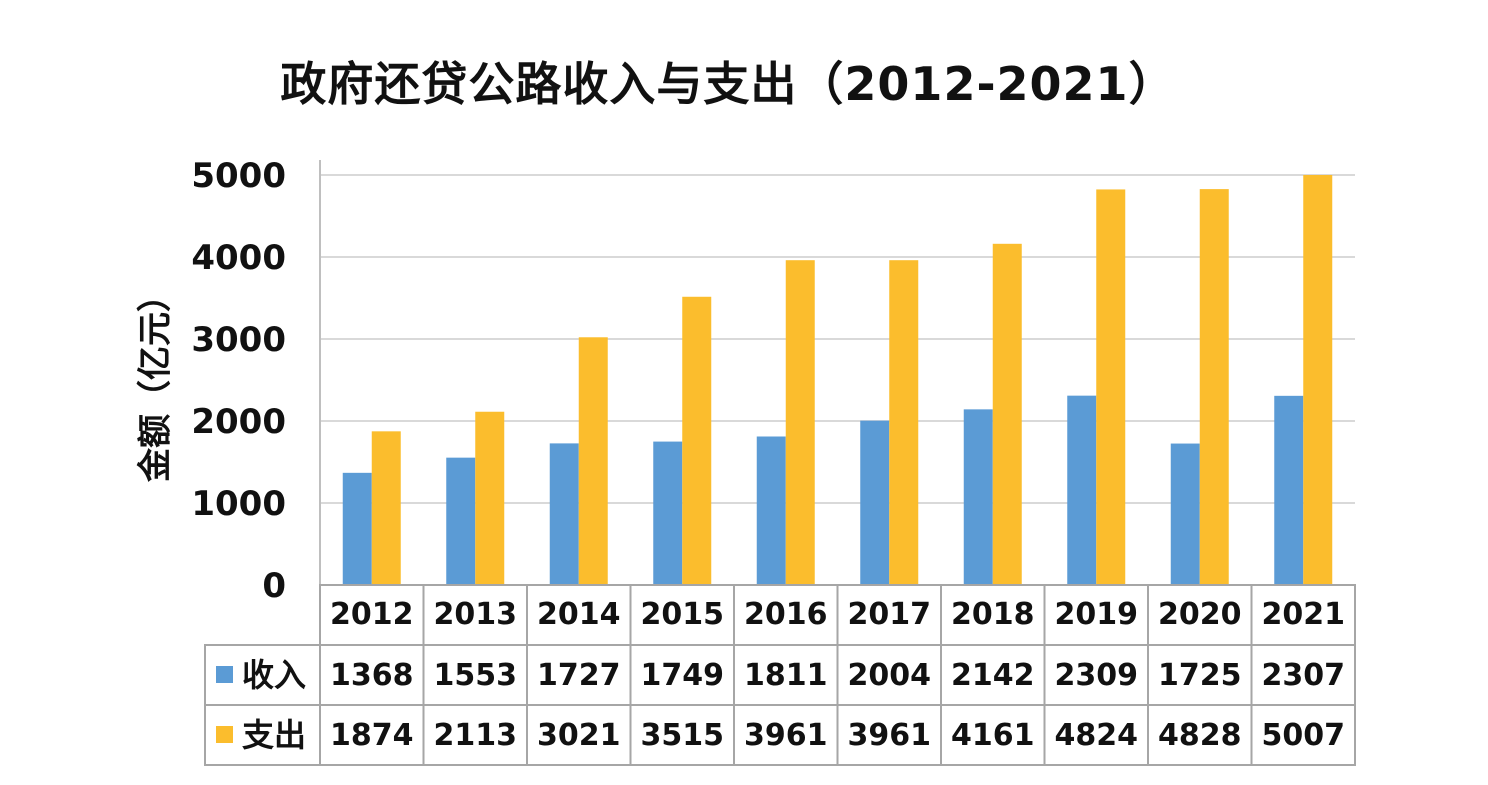 This screenshot has height=785, width=1488. Describe the element at coordinates (904, 422) in the screenshot. I see `bar-expense-2017` at that location.